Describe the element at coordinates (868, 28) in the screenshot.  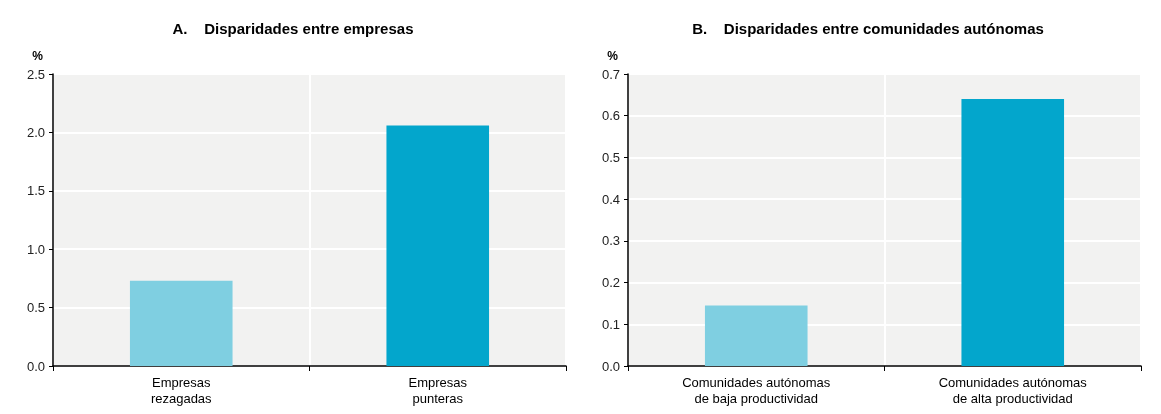
I see `chart-title: B. Disparidades entre comunidades autónomas` at that location.